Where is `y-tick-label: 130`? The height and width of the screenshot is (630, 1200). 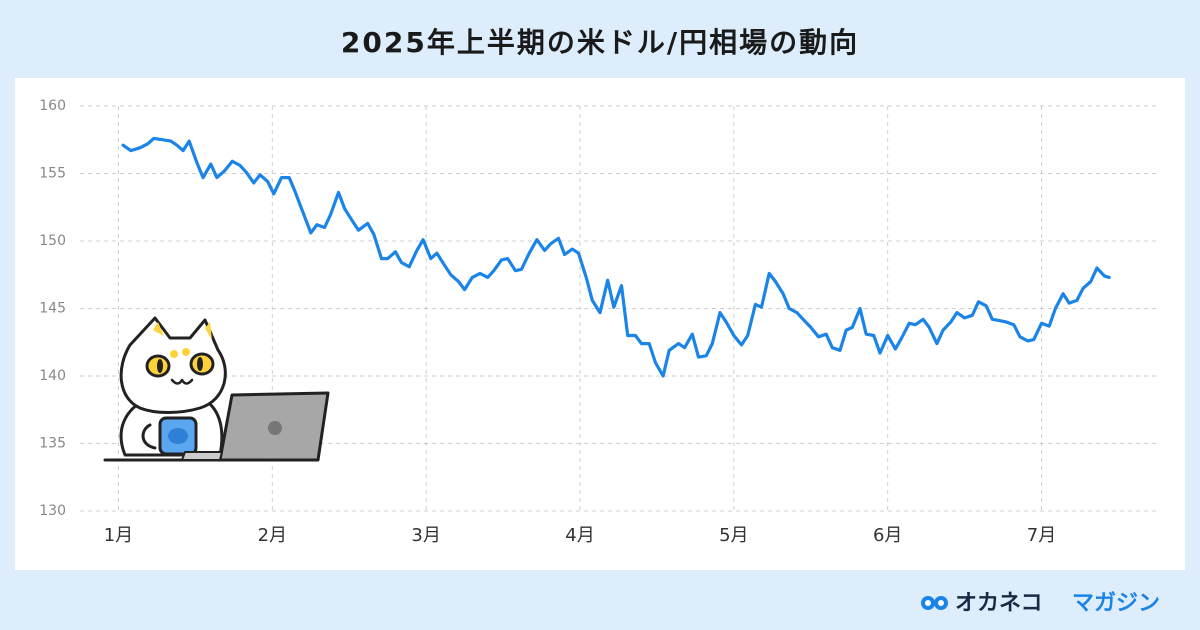
y-tick-label: 130 is located at coordinates (52, 511).